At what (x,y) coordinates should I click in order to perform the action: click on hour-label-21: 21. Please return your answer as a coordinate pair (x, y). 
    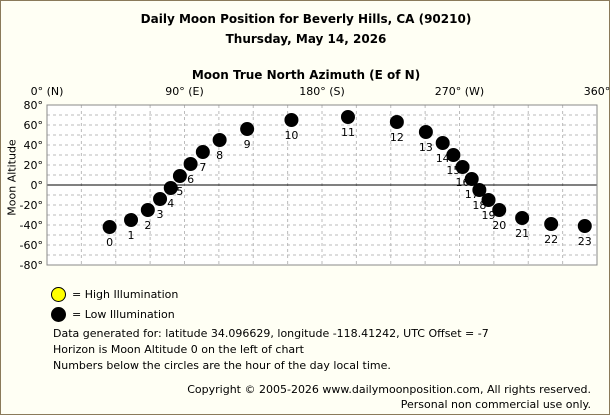
    Looking at the image, I should click on (522, 233).